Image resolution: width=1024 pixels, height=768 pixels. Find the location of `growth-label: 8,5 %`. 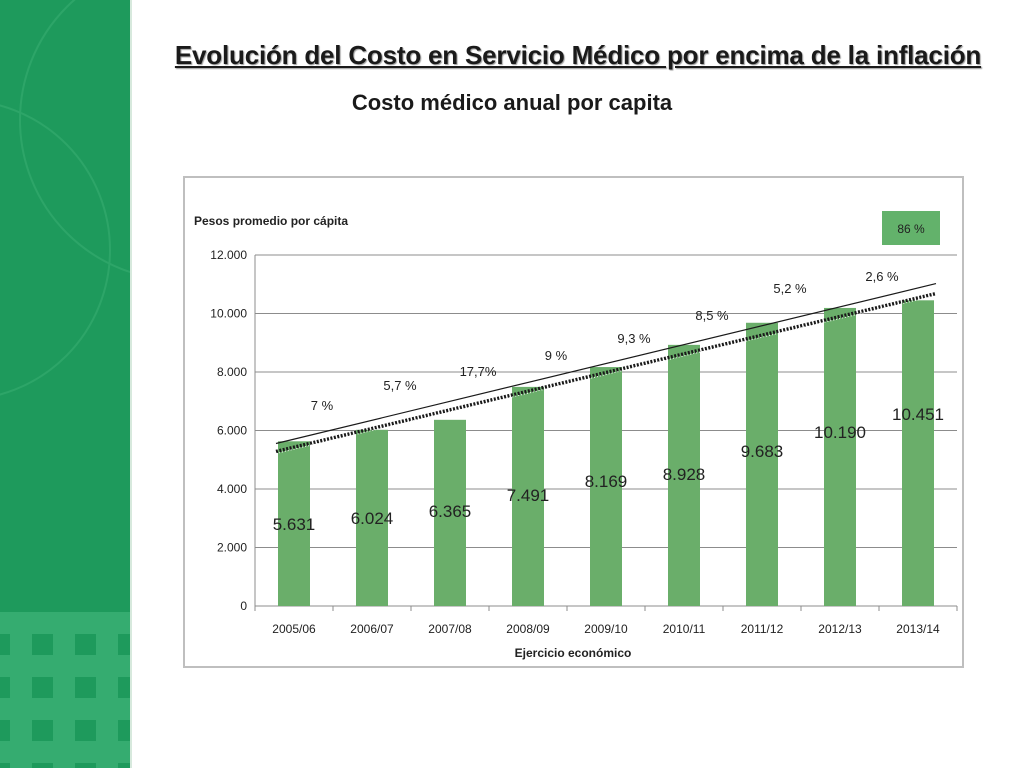

growth-label: 8,5 % is located at coordinates (712, 315).